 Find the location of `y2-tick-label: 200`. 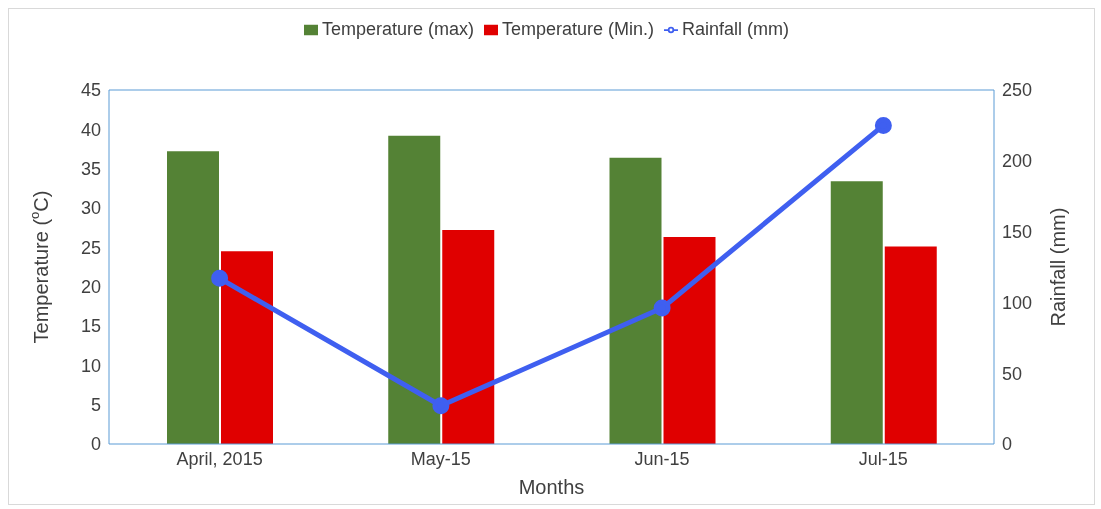

y2-tick-label: 200 is located at coordinates (1017, 161).